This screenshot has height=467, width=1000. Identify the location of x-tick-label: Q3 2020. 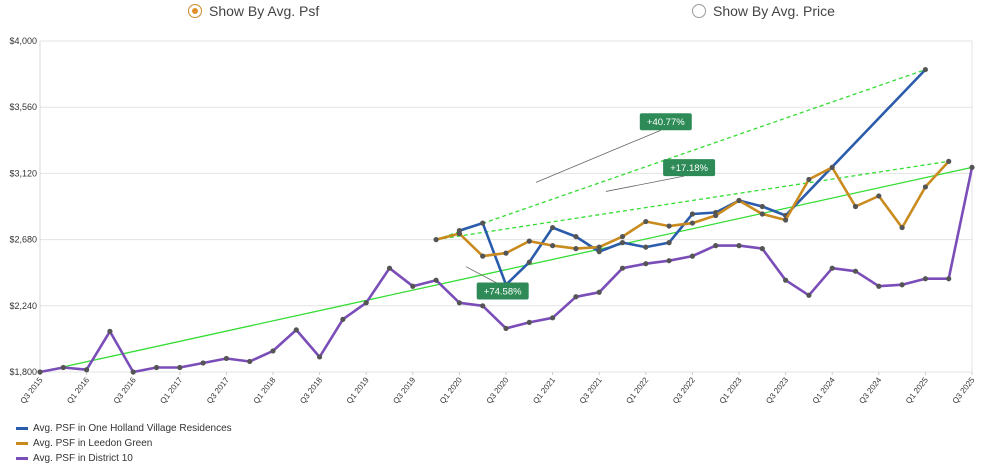
(498, 390).